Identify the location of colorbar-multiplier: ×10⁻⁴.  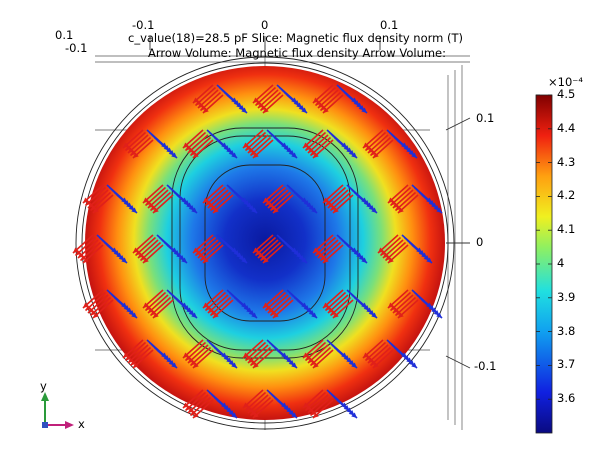
(565, 82).